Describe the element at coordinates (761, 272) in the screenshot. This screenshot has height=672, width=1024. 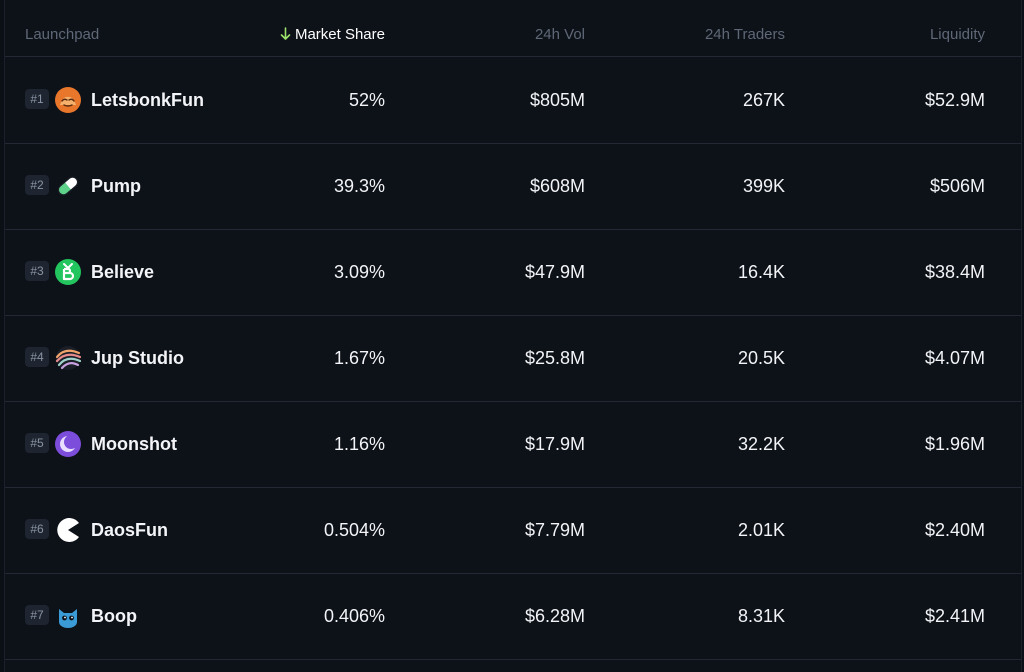
I see `traders-value: 16.4K` at that location.